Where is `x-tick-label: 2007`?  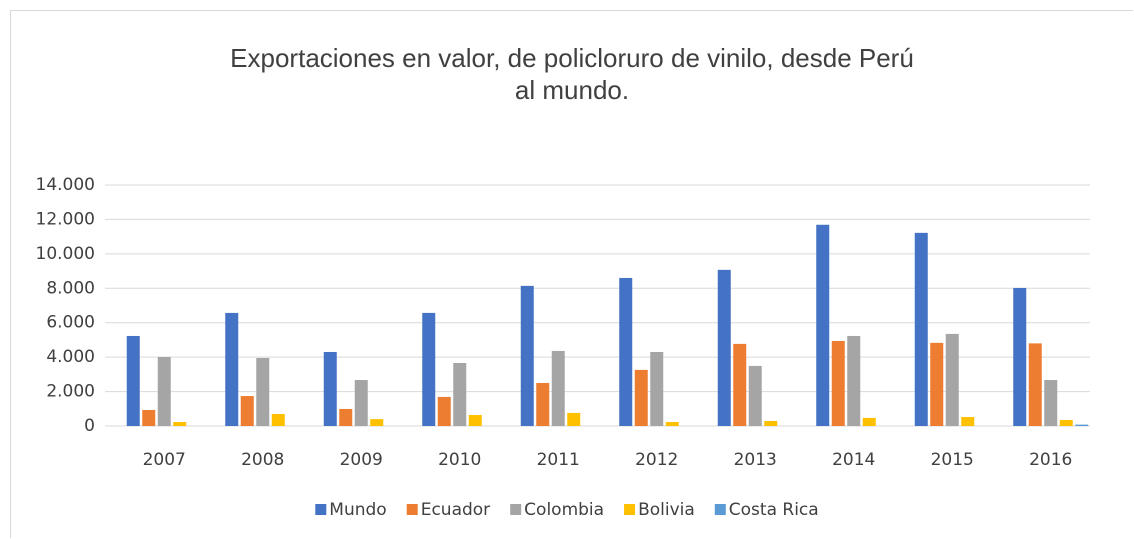 x-tick-label: 2007 is located at coordinates (164, 460).